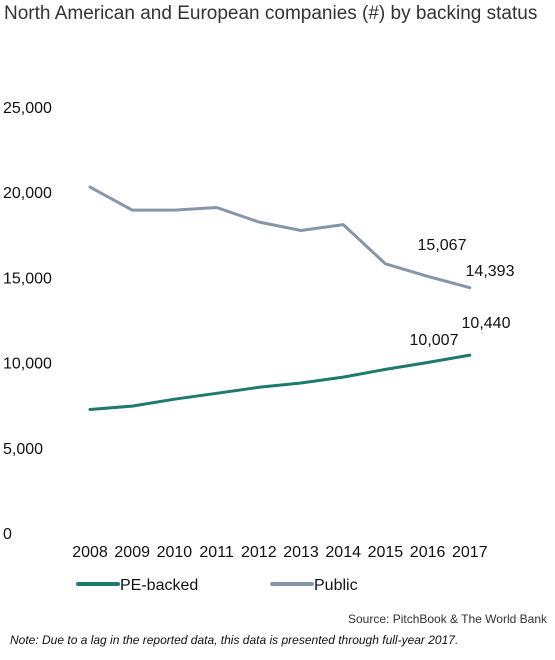  Describe the element at coordinates (336, 585) in the screenshot. I see `legend-label: Public` at that location.